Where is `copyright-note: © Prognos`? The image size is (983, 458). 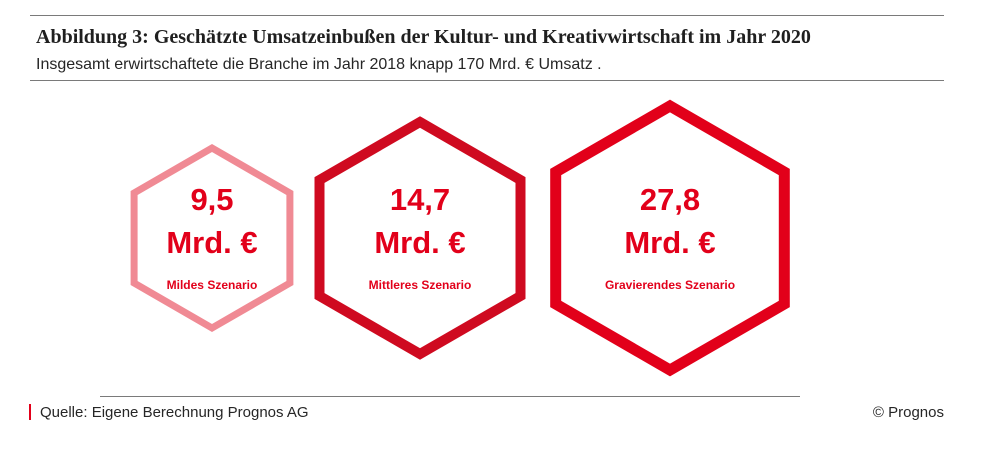 copyright-note: © Prognos is located at coordinates (908, 412).